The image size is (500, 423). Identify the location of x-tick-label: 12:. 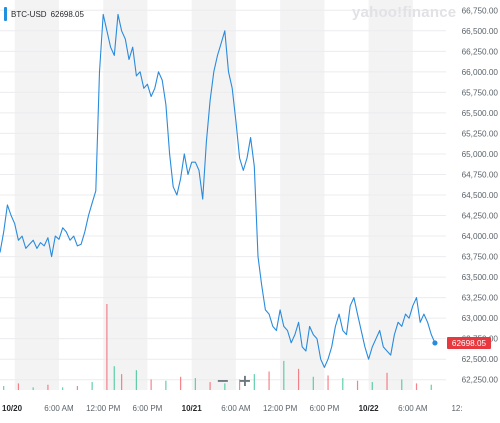
(456, 408).